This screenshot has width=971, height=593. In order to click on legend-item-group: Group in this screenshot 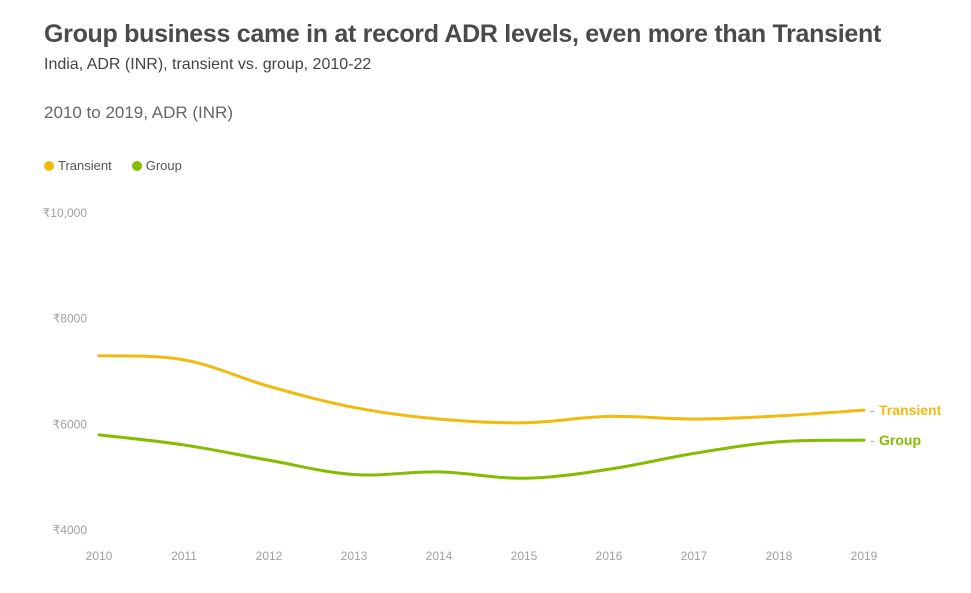, I will do `click(156, 165)`.